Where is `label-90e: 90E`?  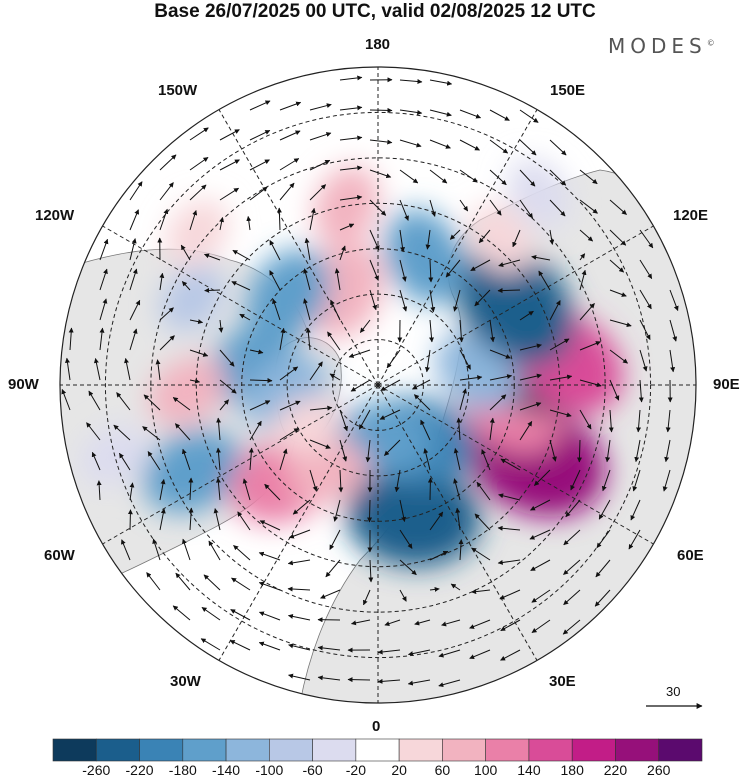 label-90e: 90E is located at coordinates (726, 384).